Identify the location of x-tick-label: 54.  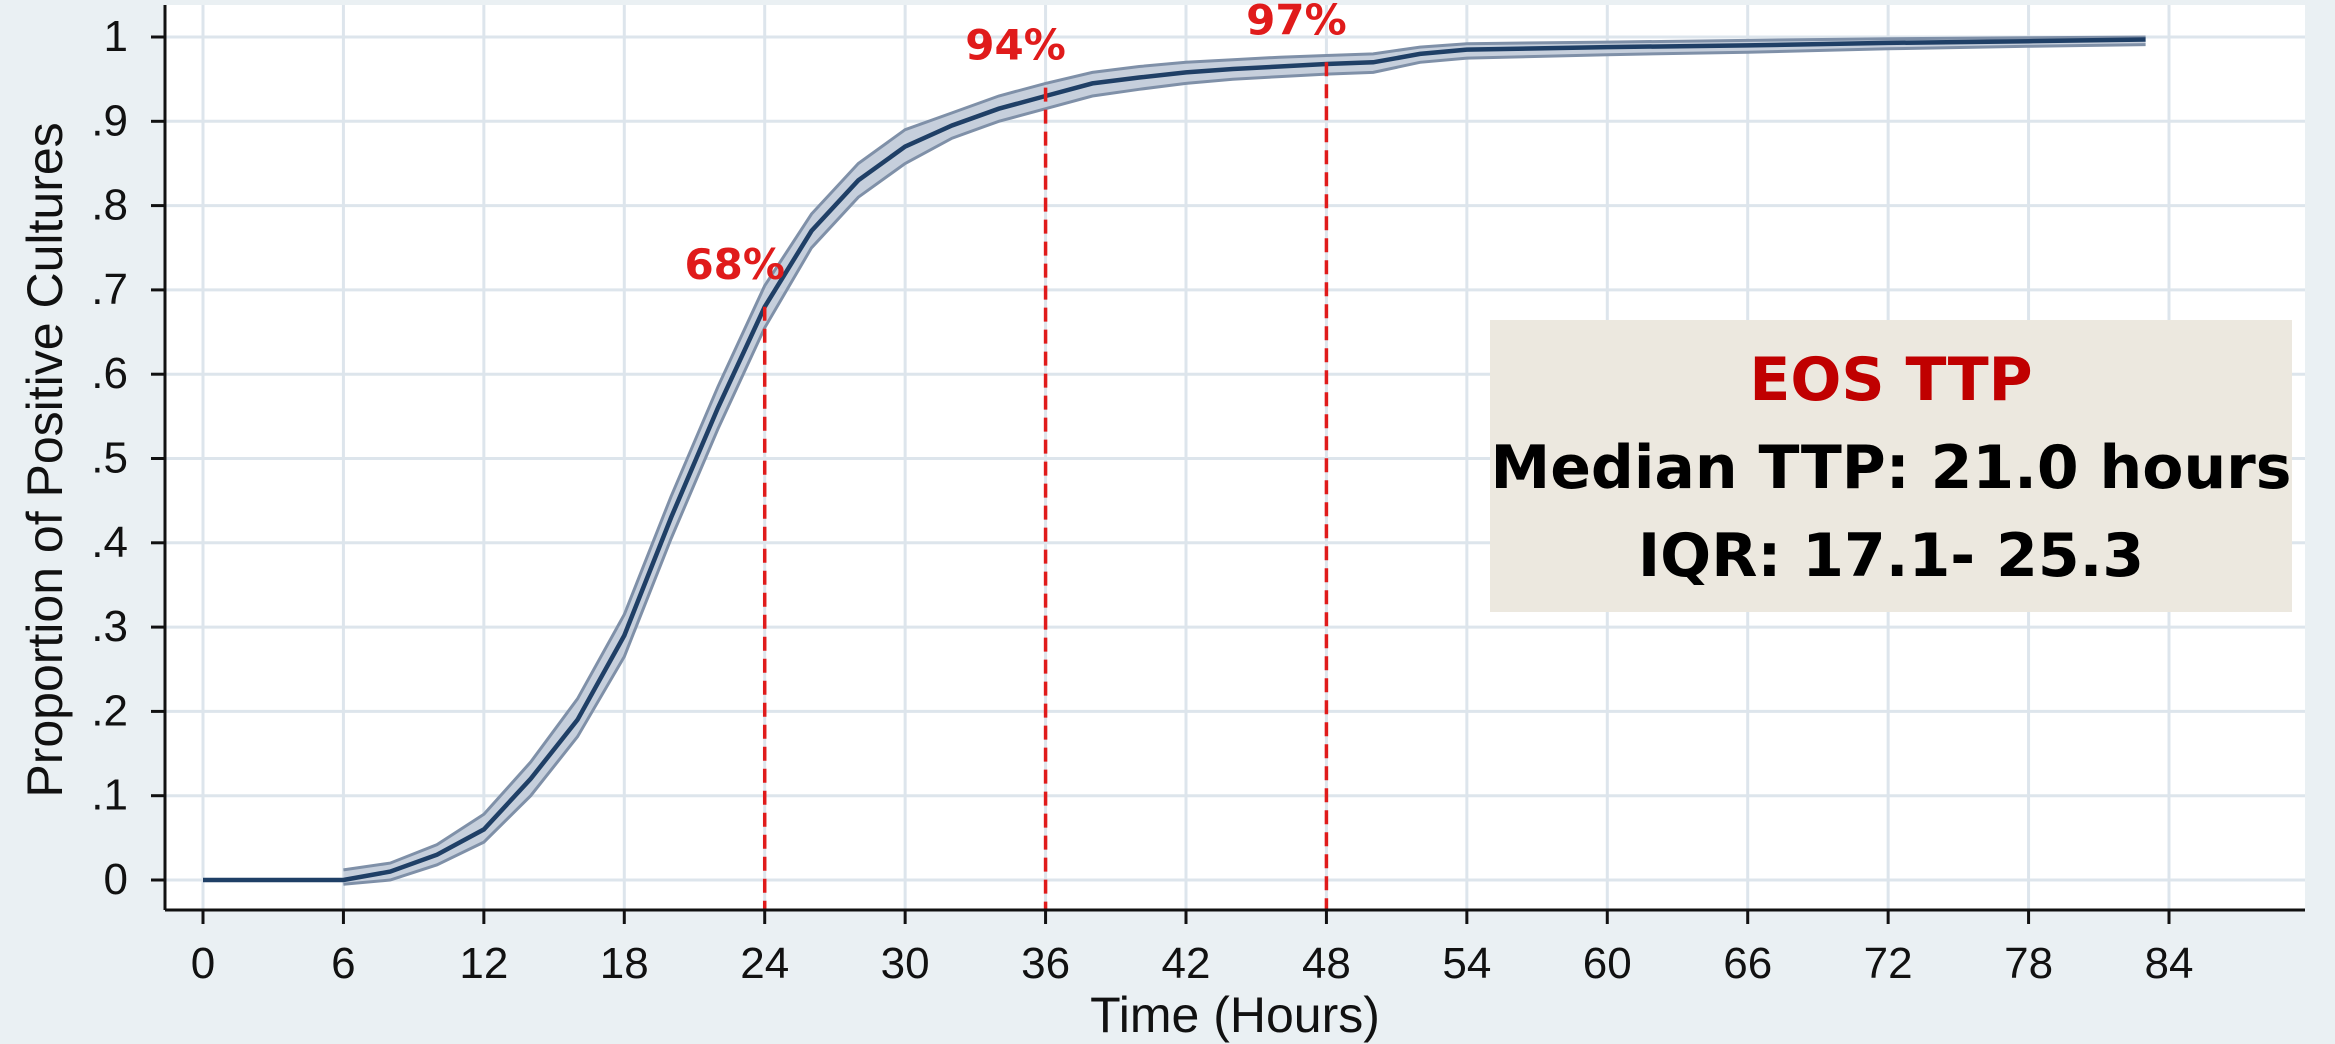
(1466, 963).